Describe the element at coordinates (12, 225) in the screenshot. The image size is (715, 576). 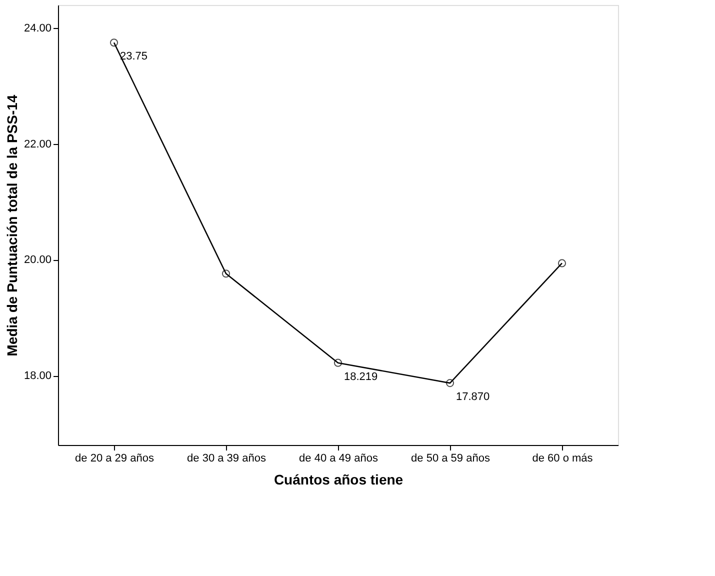
I see `y-axis-title: Media de Puntuación total de la PSS-14` at that location.